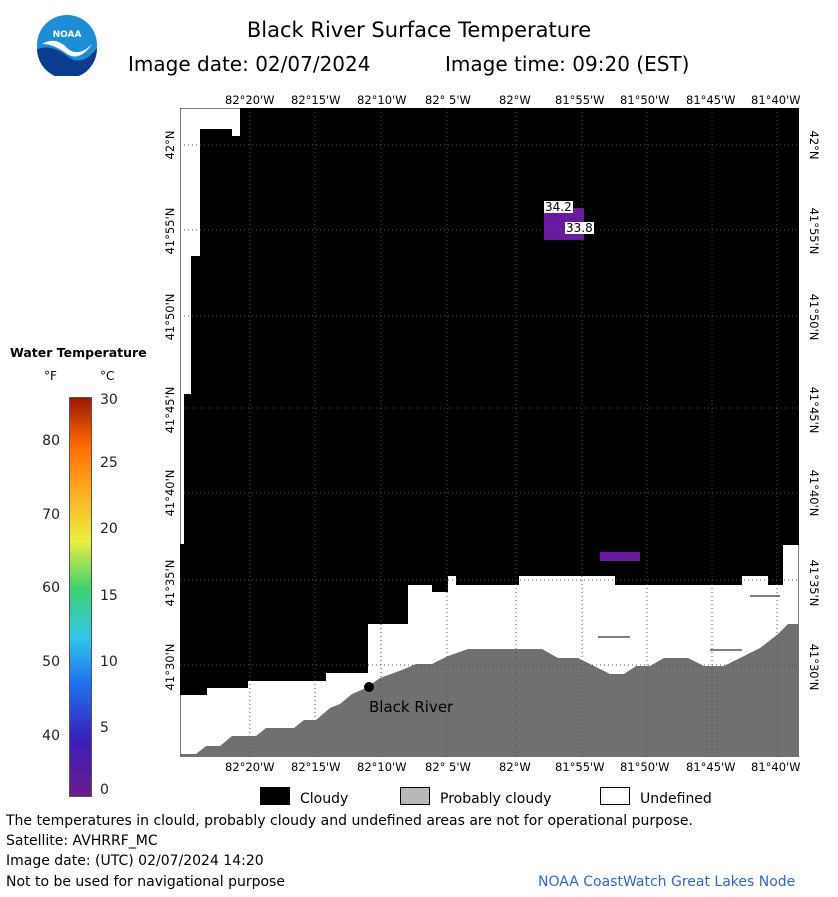 The image size is (838, 897). I want to click on probably-cloudy-area, so click(489, 690).